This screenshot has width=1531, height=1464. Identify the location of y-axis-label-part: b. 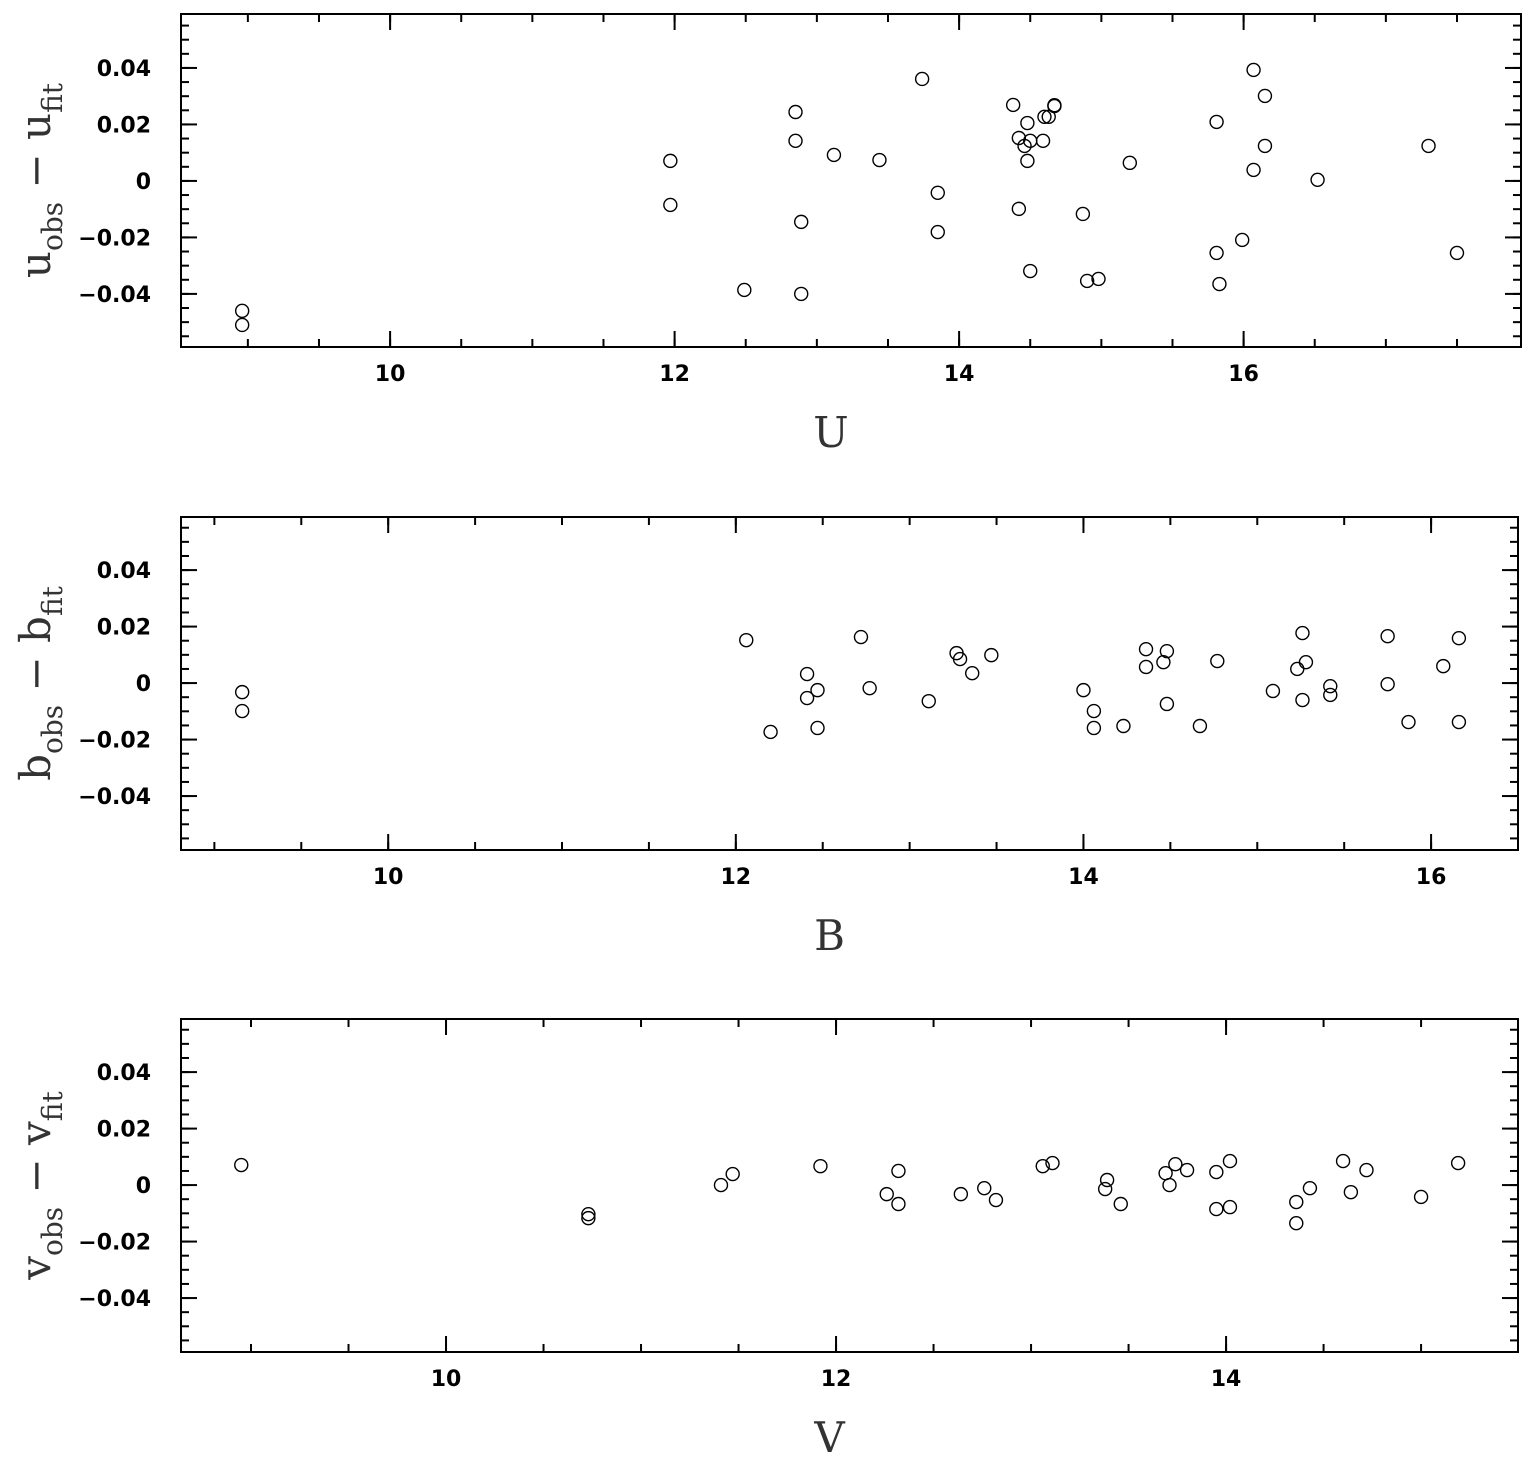
(35, 767).